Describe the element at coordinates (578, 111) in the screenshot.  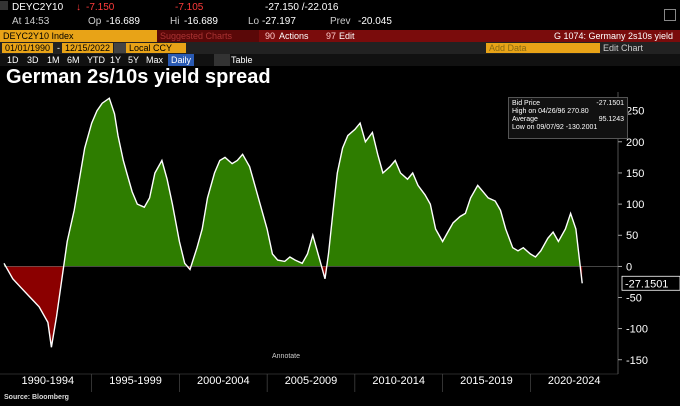
I see `legend-high-value: 270.80` at that location.